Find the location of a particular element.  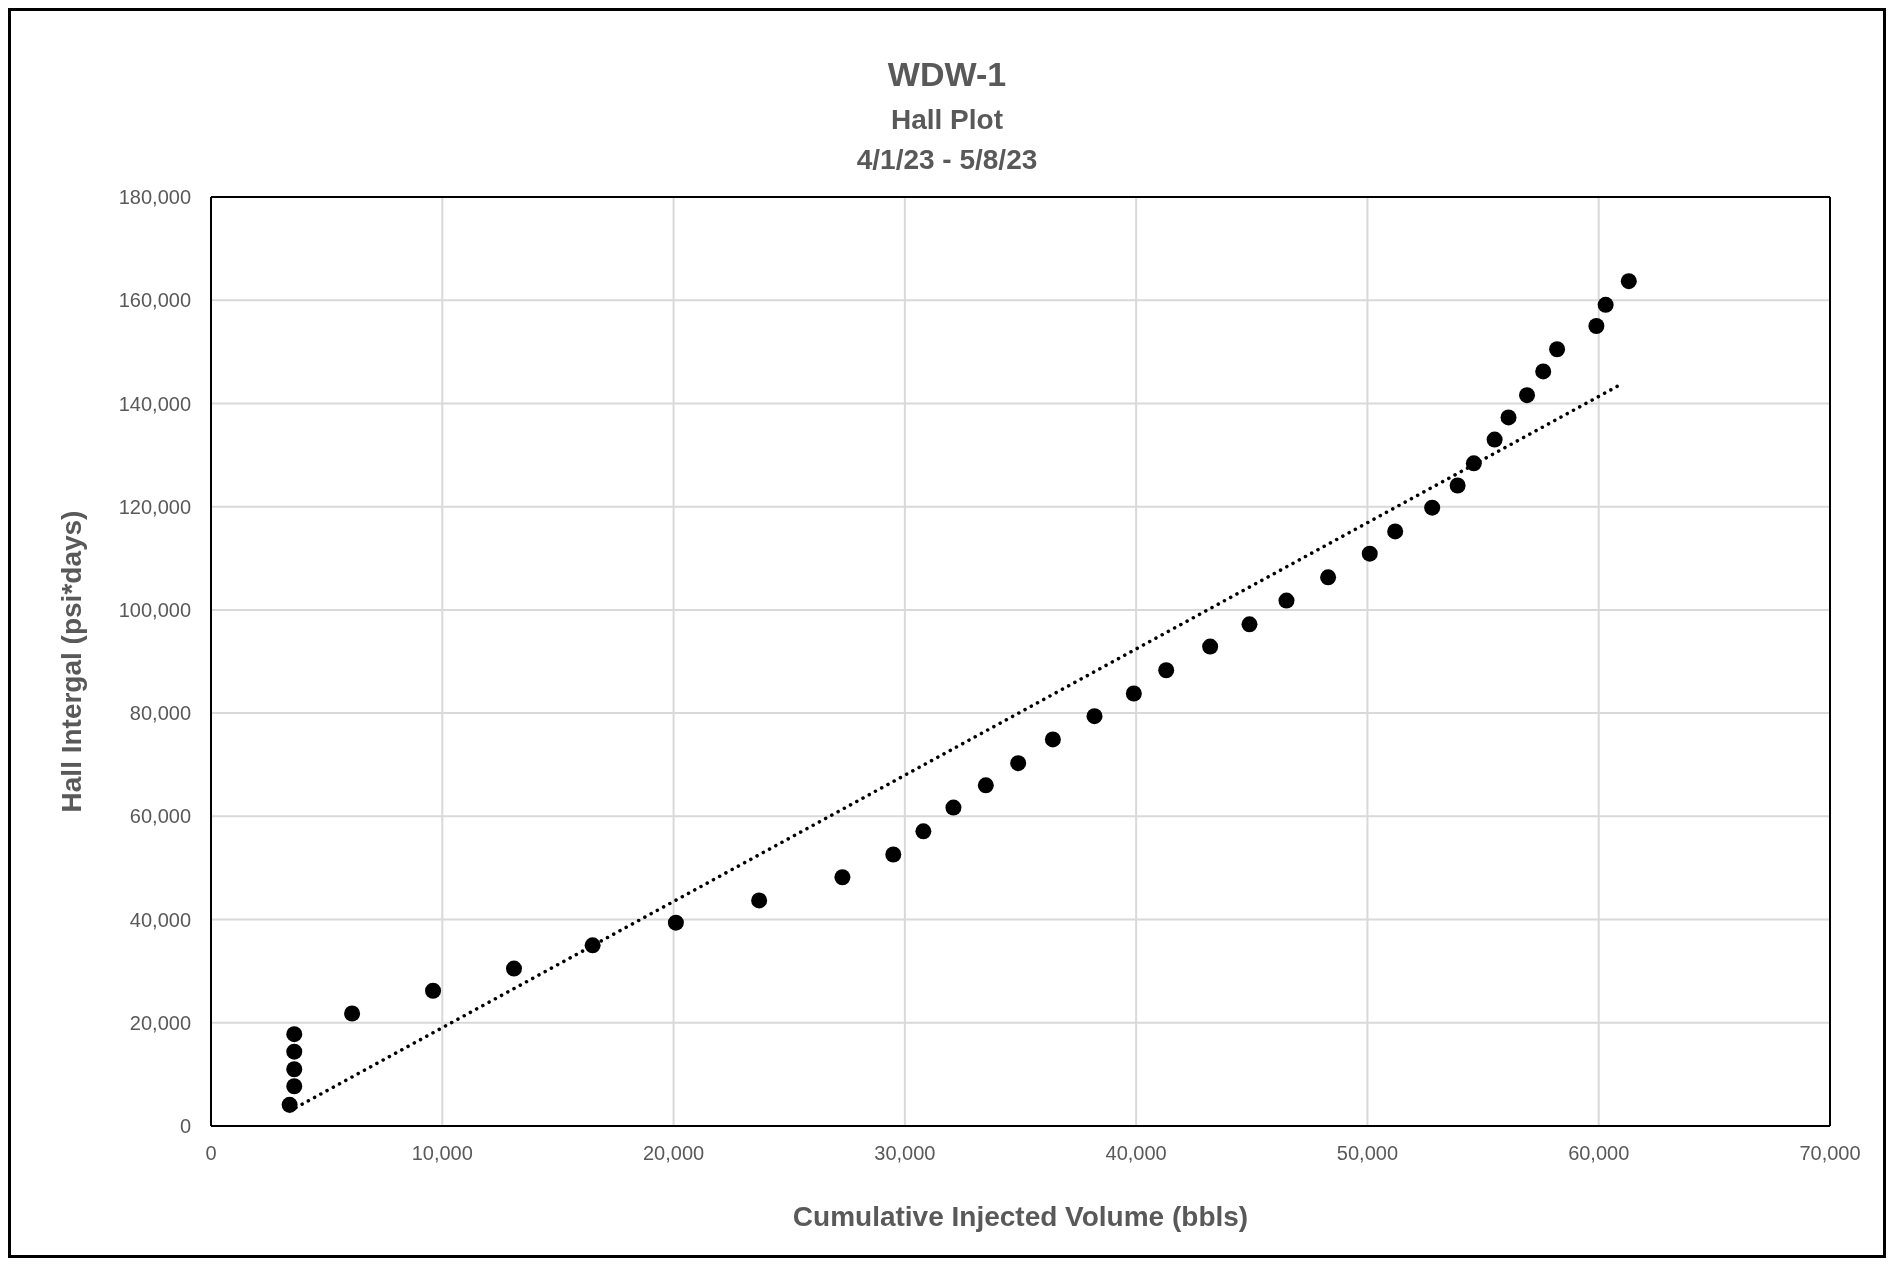

x-tick-label: 60,000 is located at coordinates (1599, 1153).